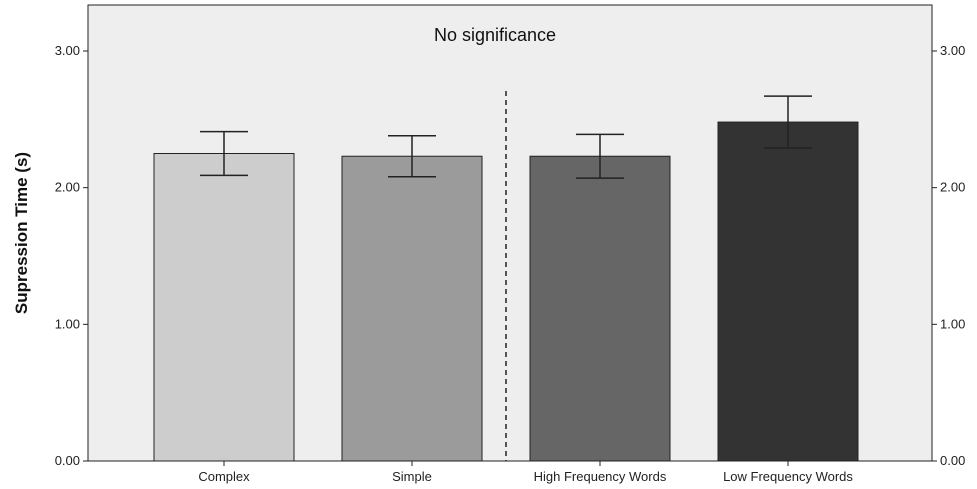 This screenshot has width=977, height=489. What do you see at coordinates (952, 50) in the screenshot?
I see `y-tick-label-right-3: 3.00` at bounding box center [952, 50].